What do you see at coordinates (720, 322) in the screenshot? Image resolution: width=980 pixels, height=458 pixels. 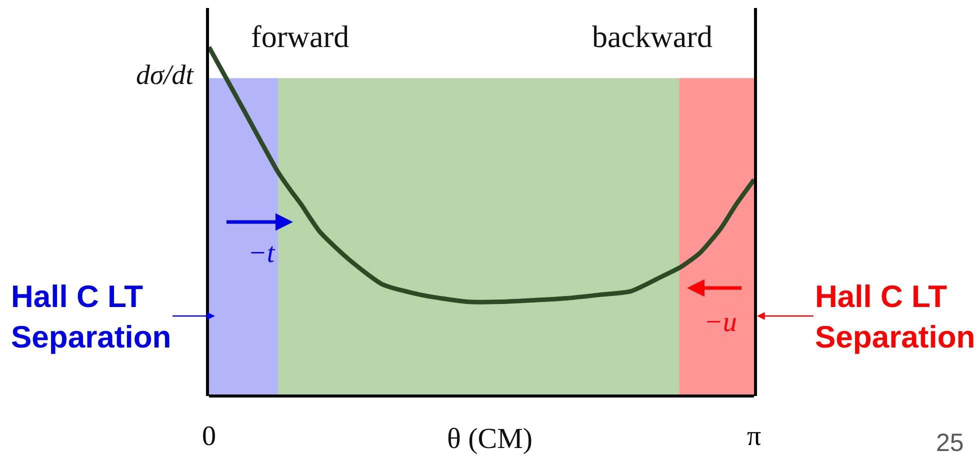 I see `annotation: −u` at bounding box center [720, 322].